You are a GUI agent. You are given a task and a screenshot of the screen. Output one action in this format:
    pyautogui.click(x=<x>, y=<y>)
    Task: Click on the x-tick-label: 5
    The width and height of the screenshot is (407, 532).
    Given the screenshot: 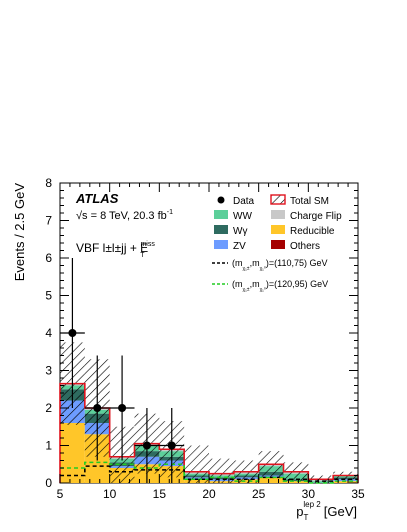 What is the action you would take?
    pyautogui.click(x=60, y=494)
    